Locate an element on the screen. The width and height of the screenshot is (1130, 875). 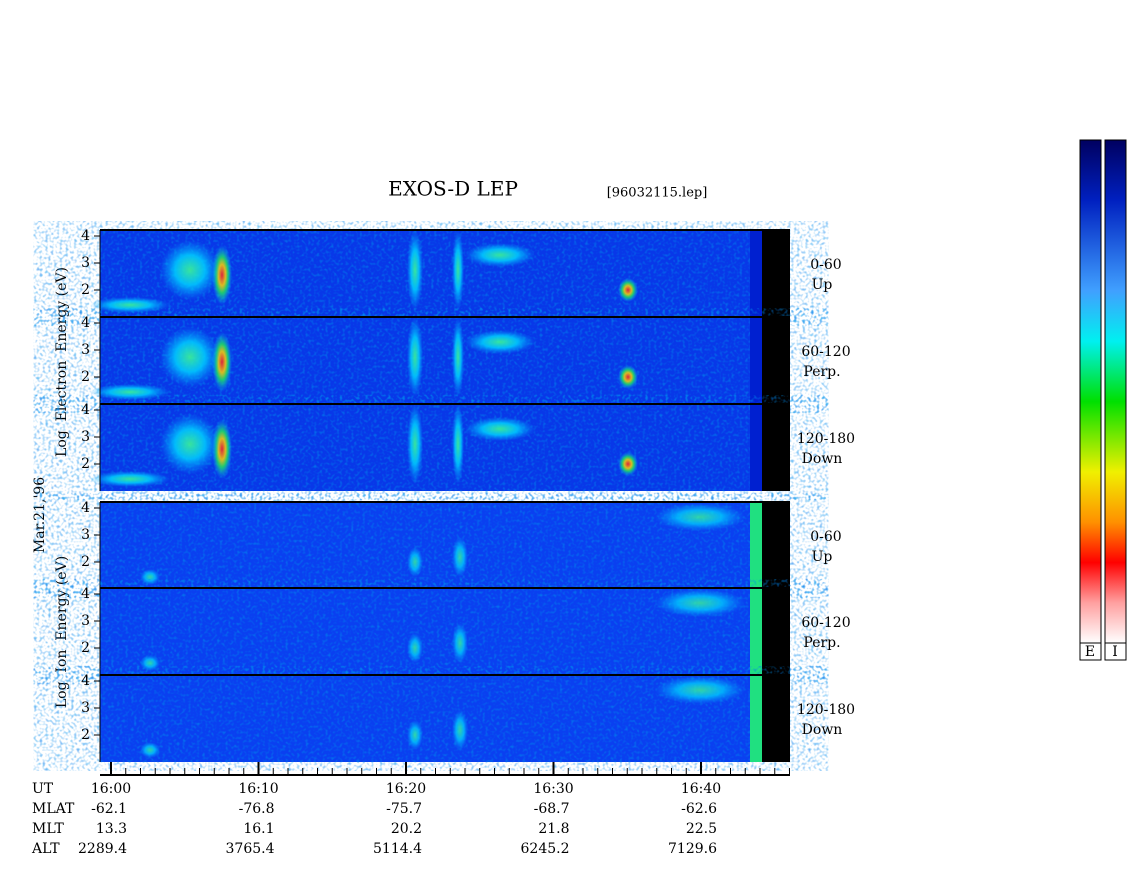
row-value: -62.1 is located at coordinates (109, 809).